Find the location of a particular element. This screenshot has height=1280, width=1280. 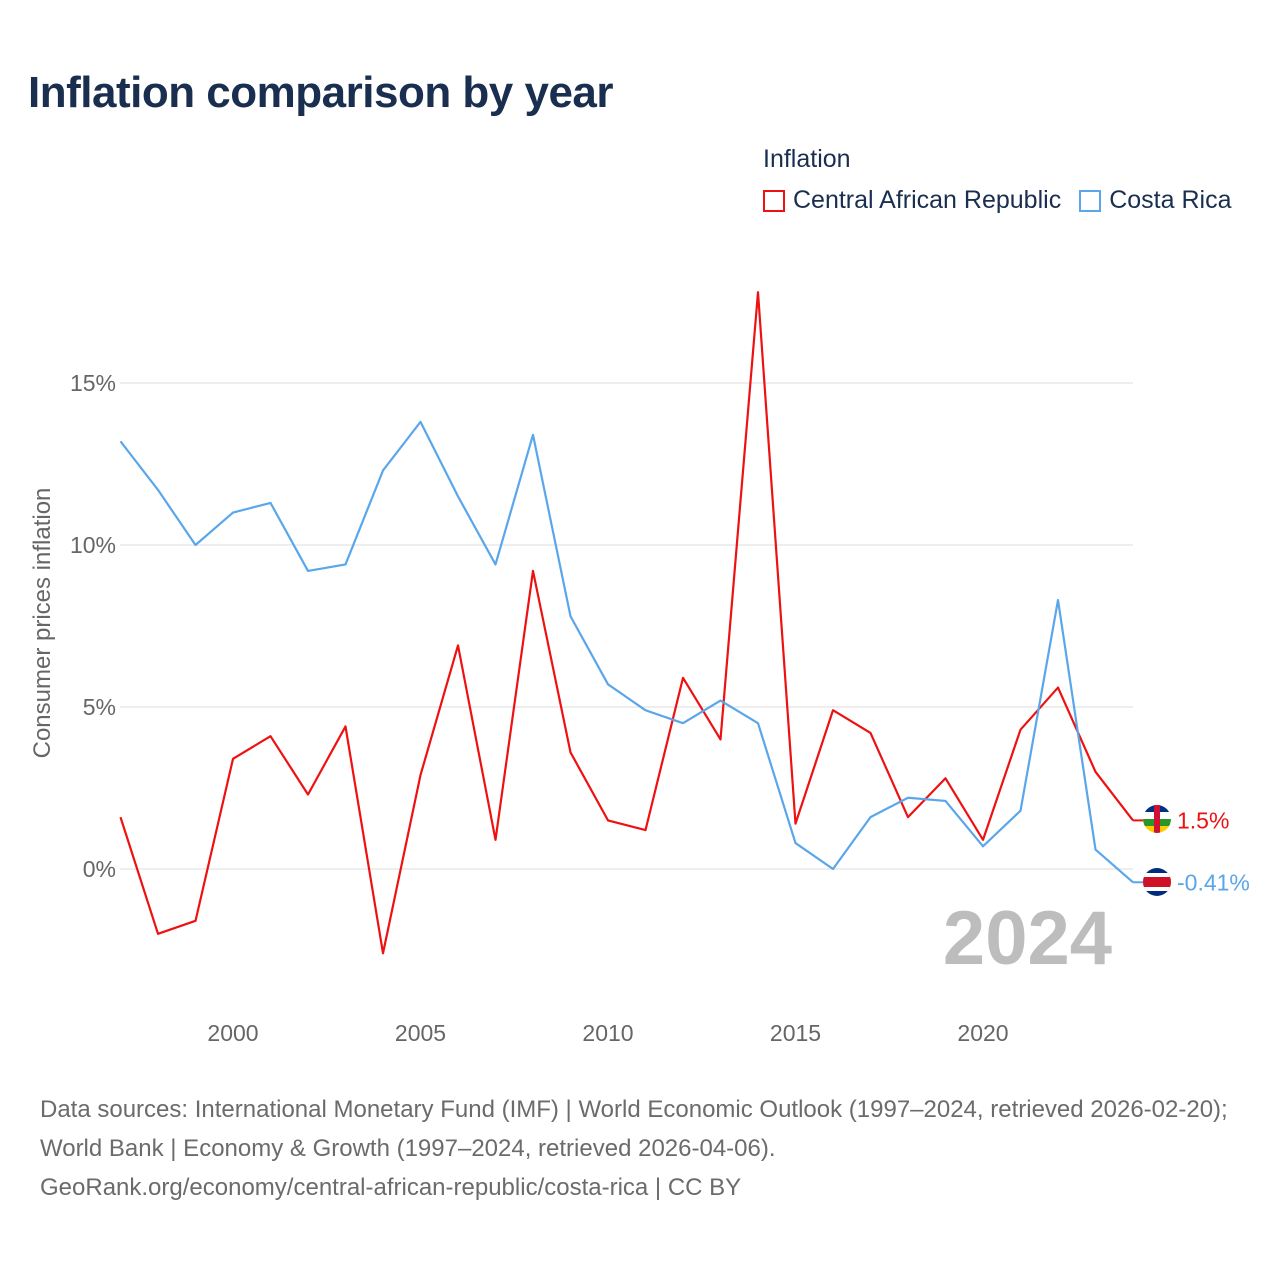

end-value-label: 1.5% is located at coordinates (1203, 820).